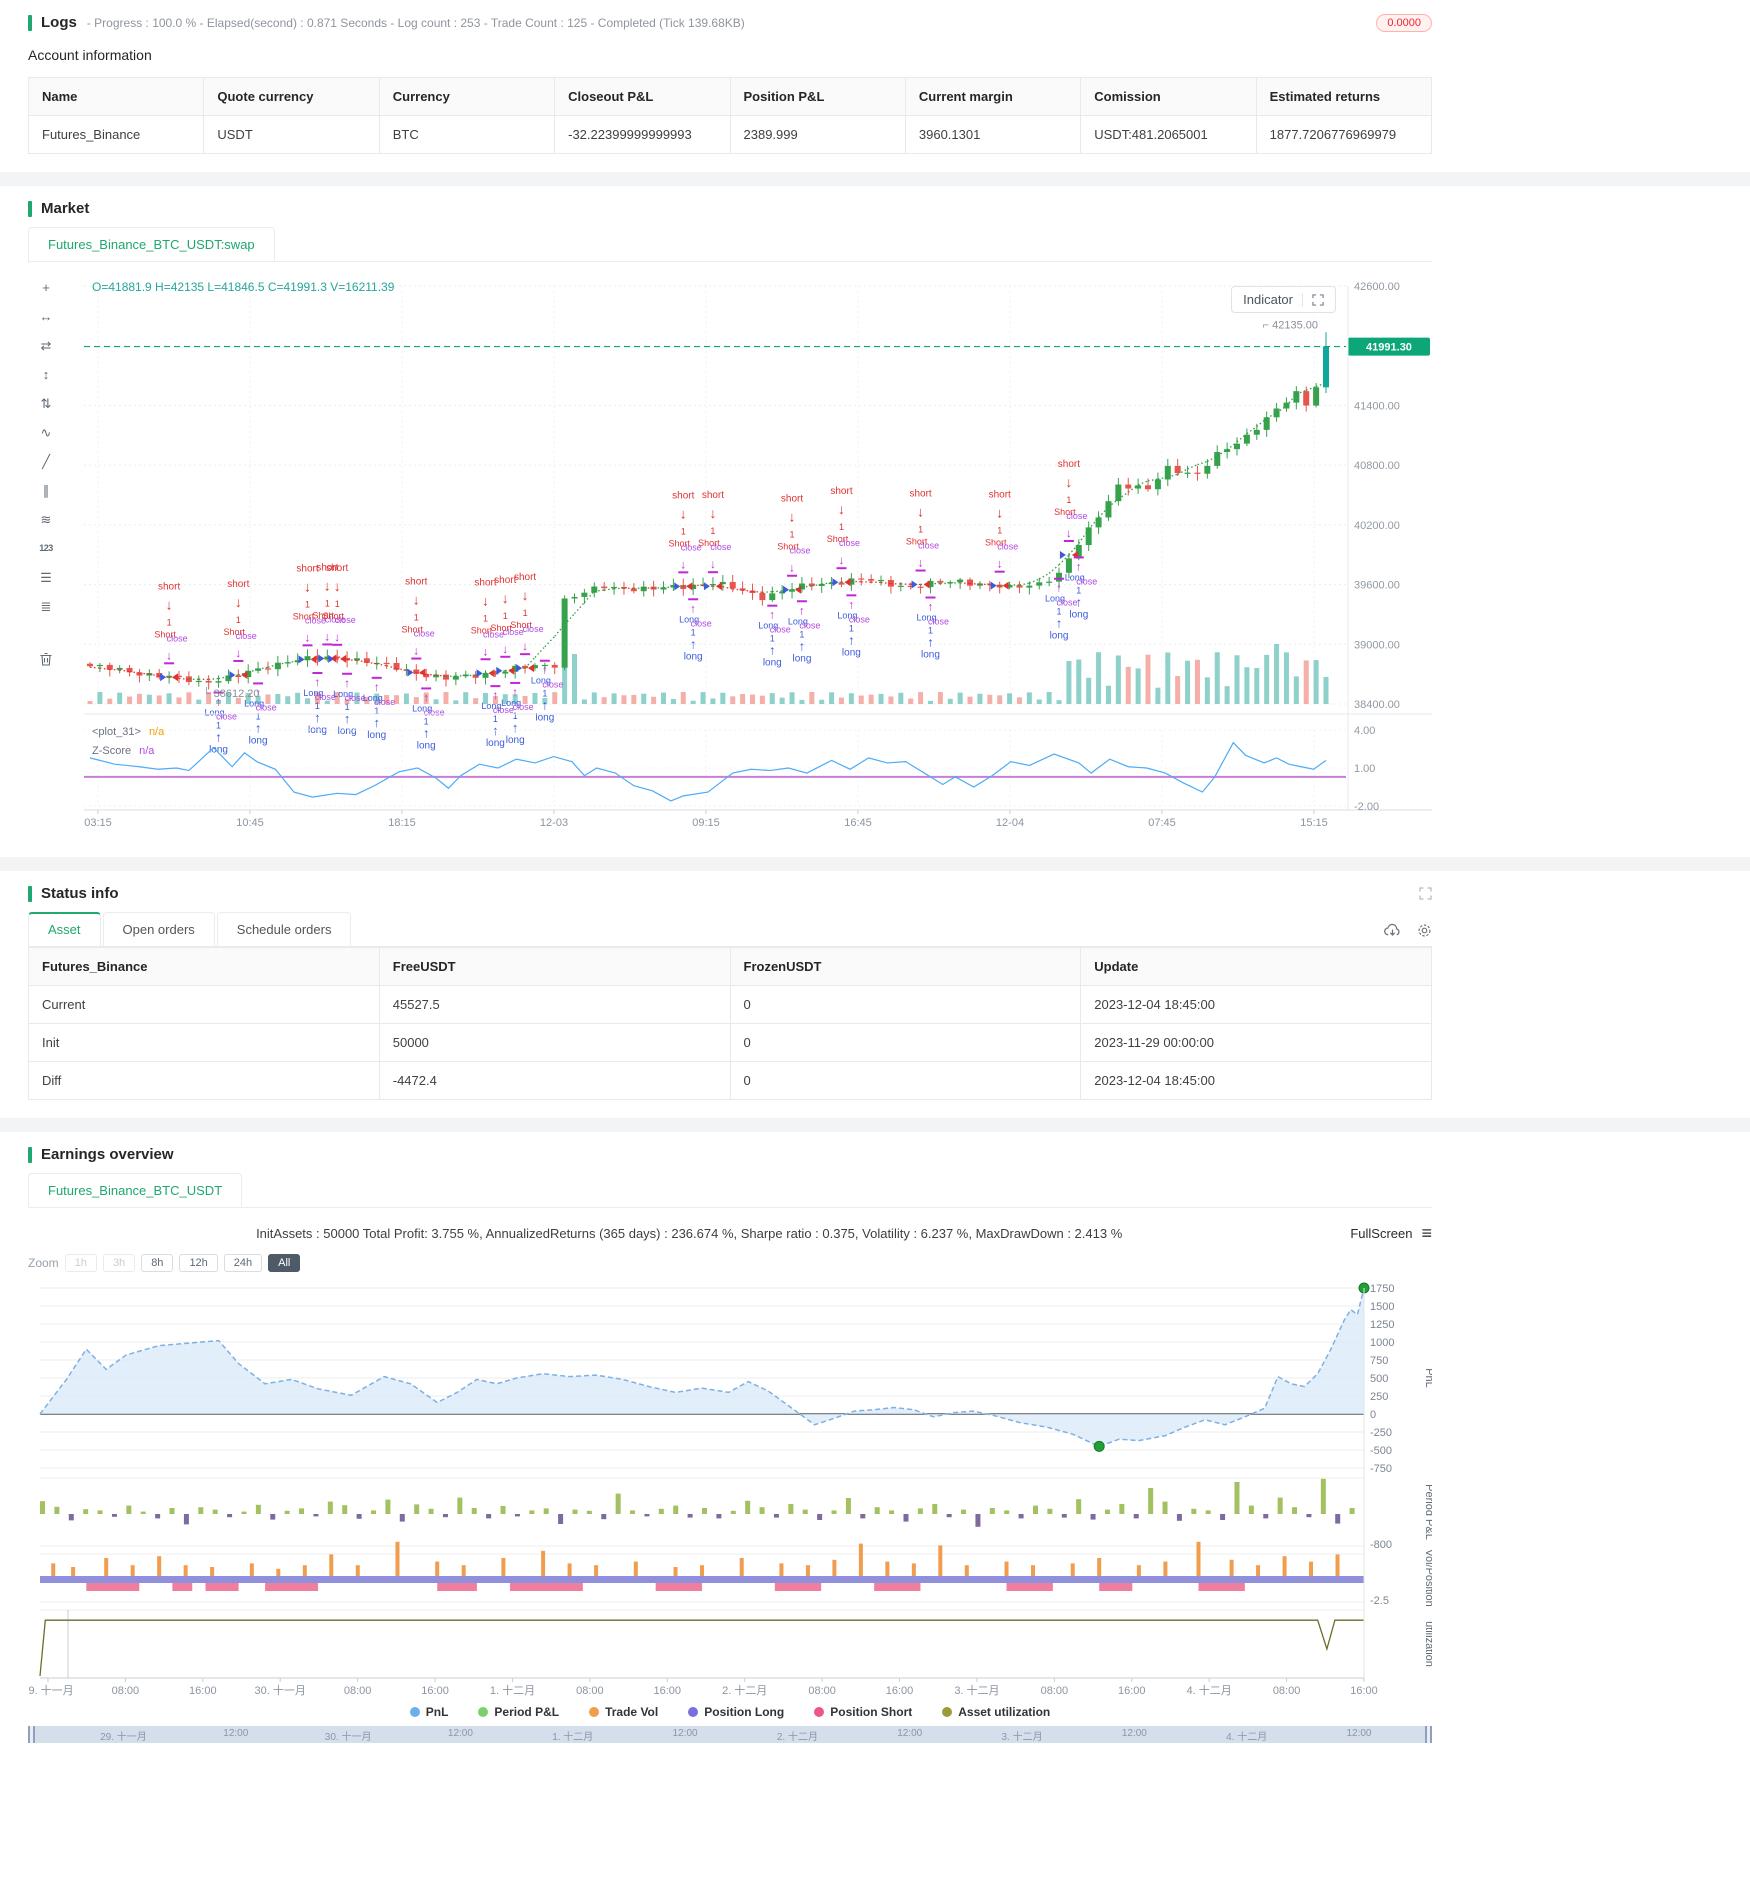  What do you see at coordinates (1364, 1691) in the screenshot?
I see `svg-text: 16:00` at bounding box center [1364, 1691].